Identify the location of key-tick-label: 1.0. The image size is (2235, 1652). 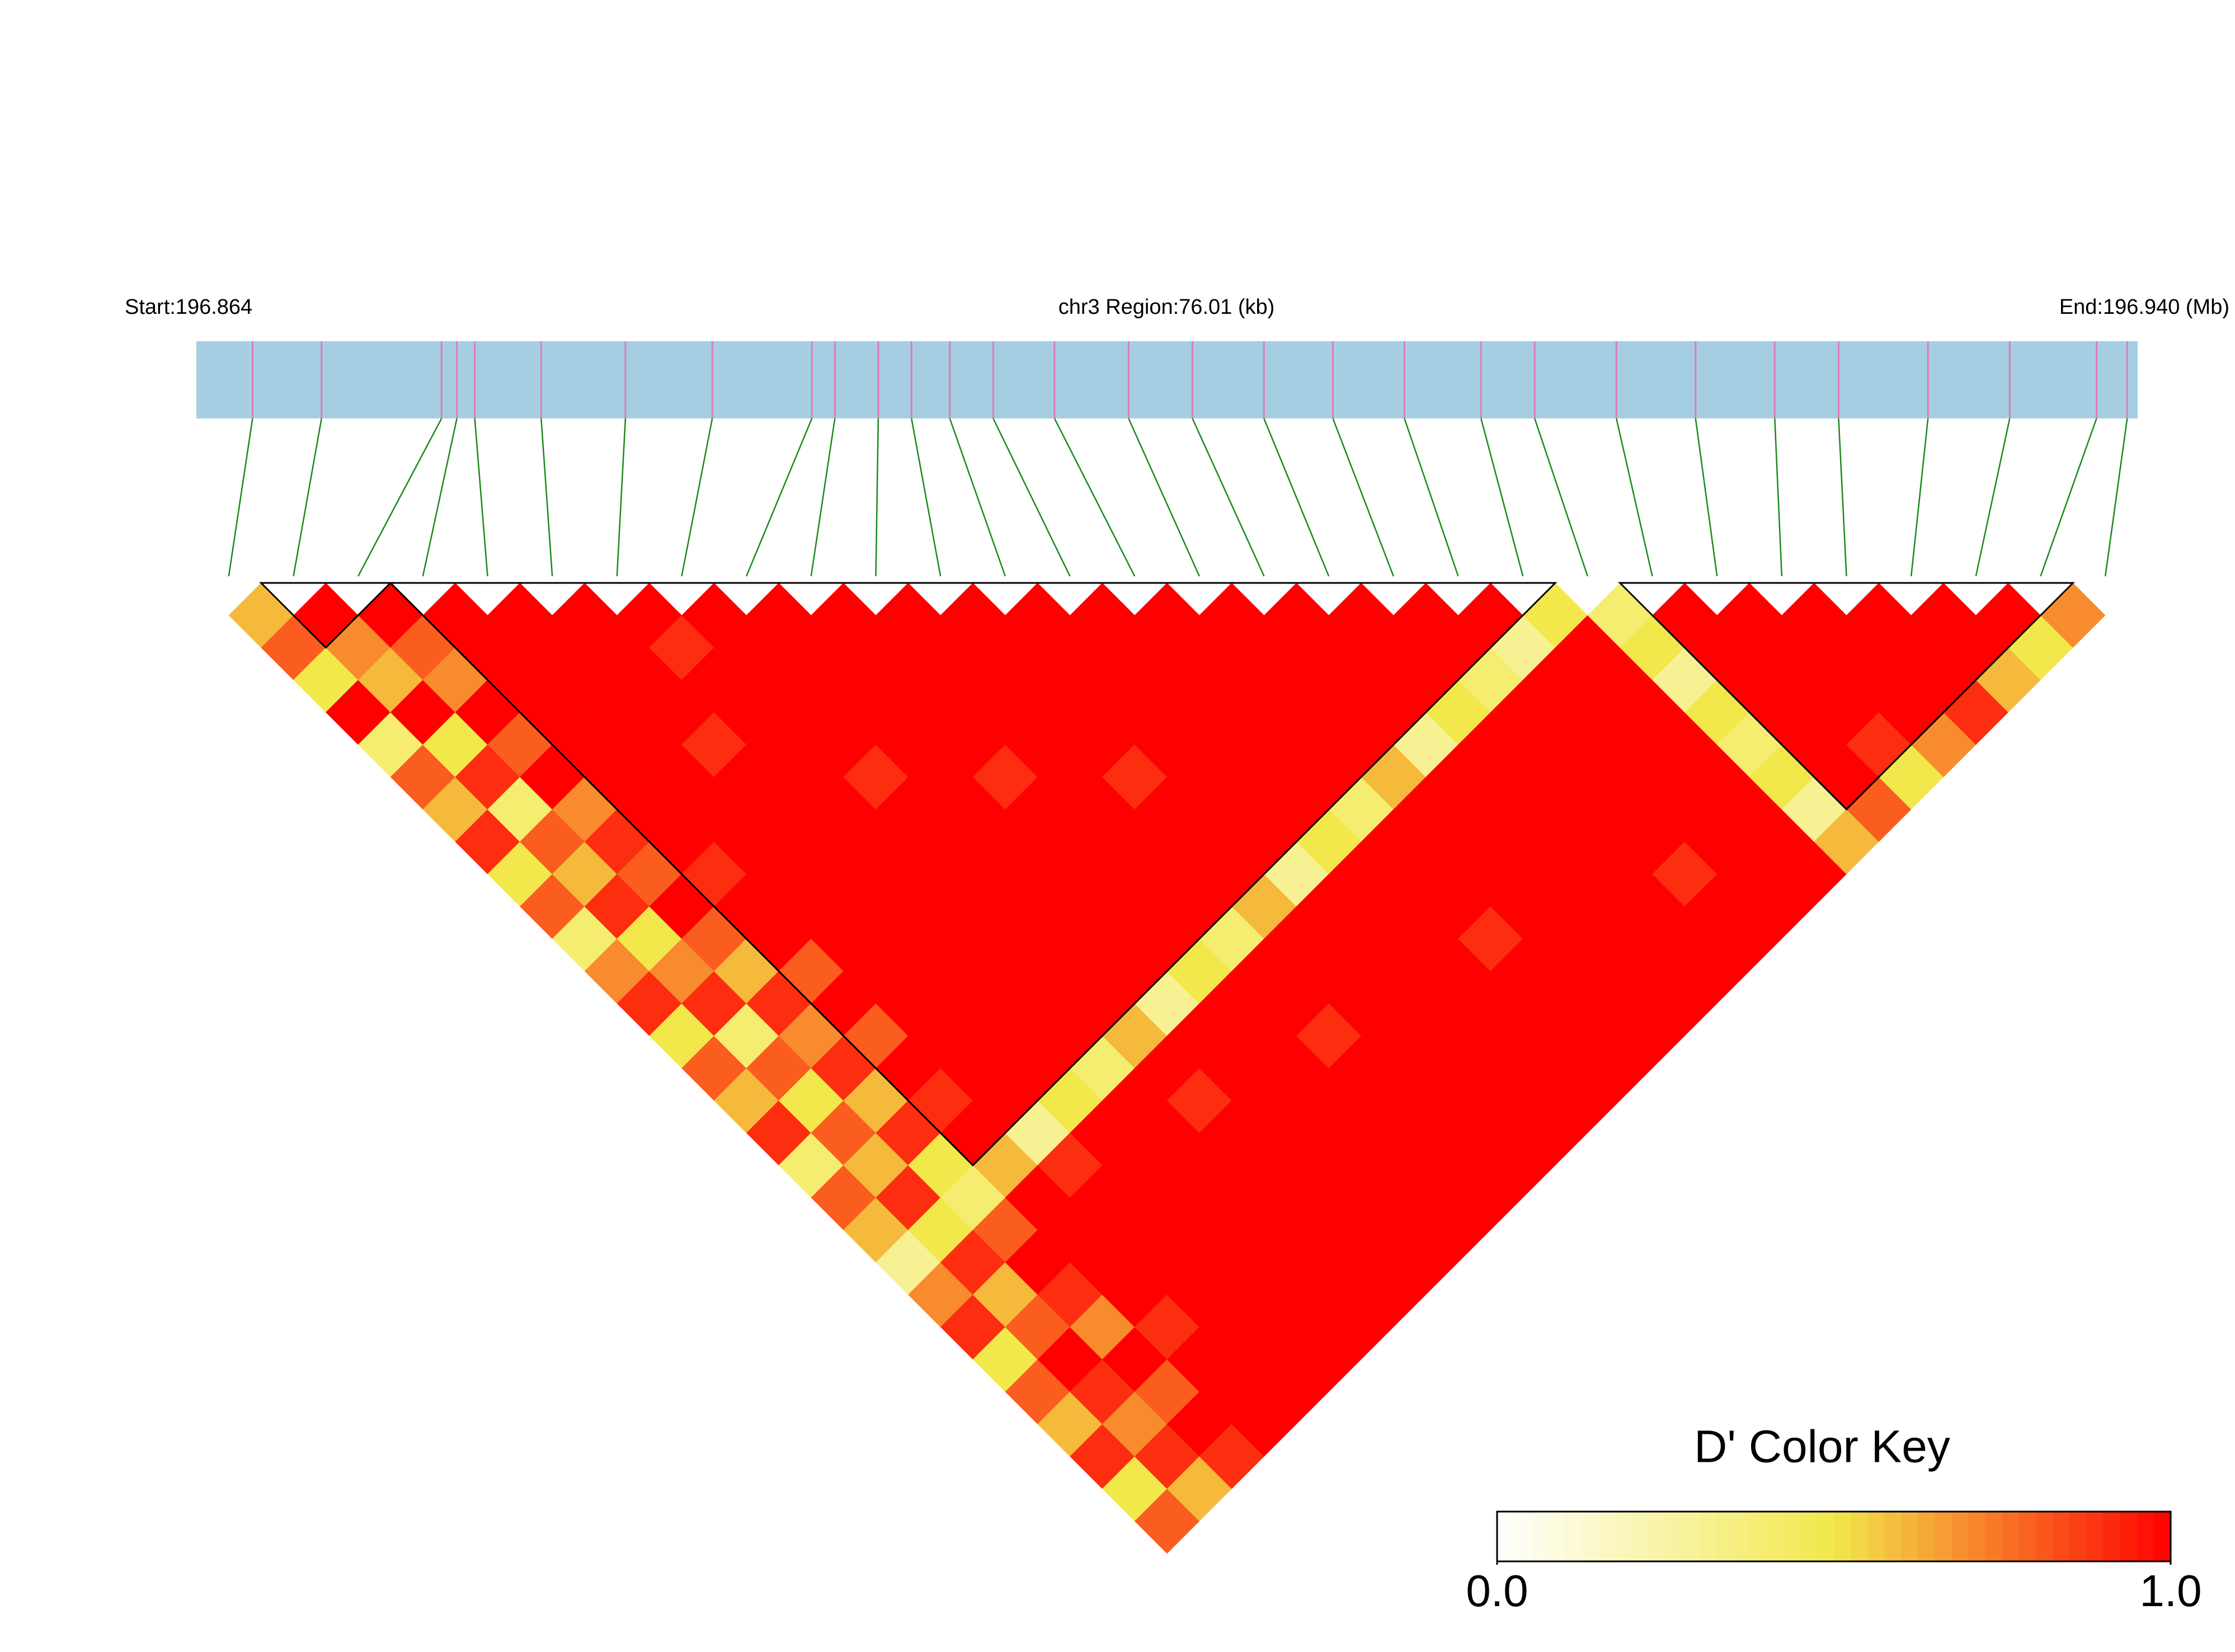
(2170, 1591).